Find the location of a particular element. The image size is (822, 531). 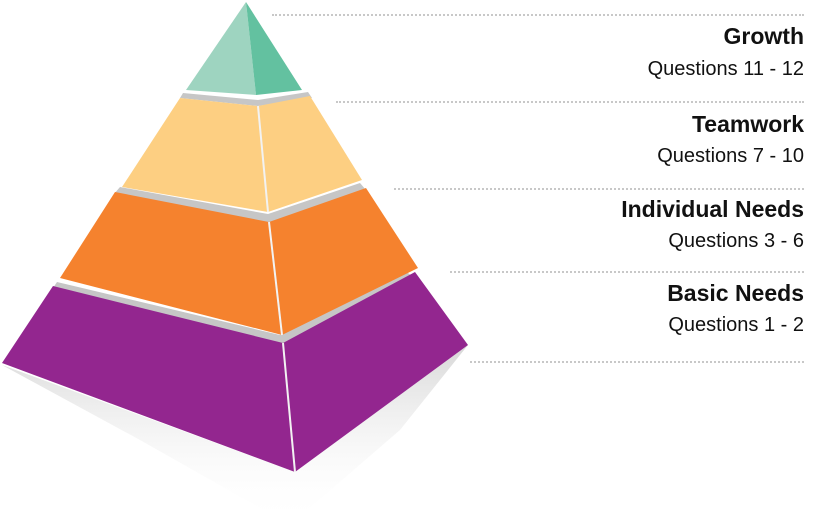

level-subtitle-individual-needs: Questions 3 - 6 is located at coordinates (736, 241).